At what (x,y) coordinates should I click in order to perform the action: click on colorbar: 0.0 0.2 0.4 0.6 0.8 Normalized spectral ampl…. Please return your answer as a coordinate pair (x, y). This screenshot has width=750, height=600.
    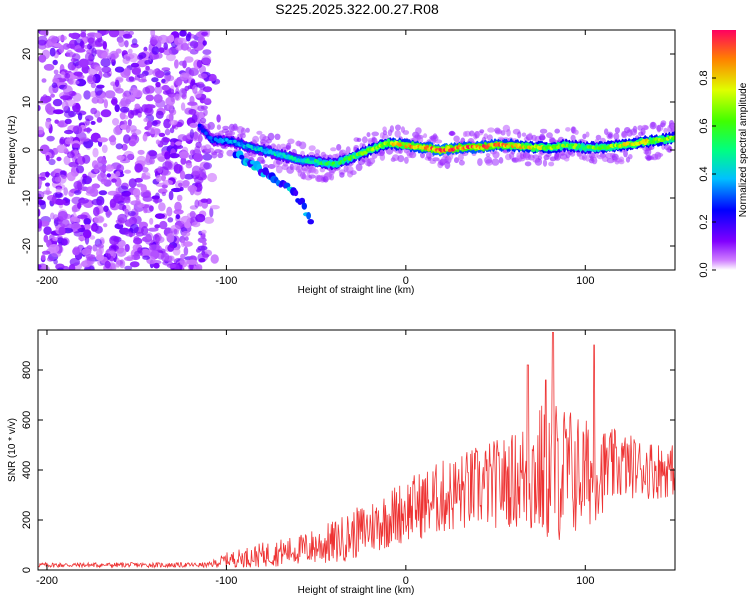
    Looking at the image, I should click on (723, 154).